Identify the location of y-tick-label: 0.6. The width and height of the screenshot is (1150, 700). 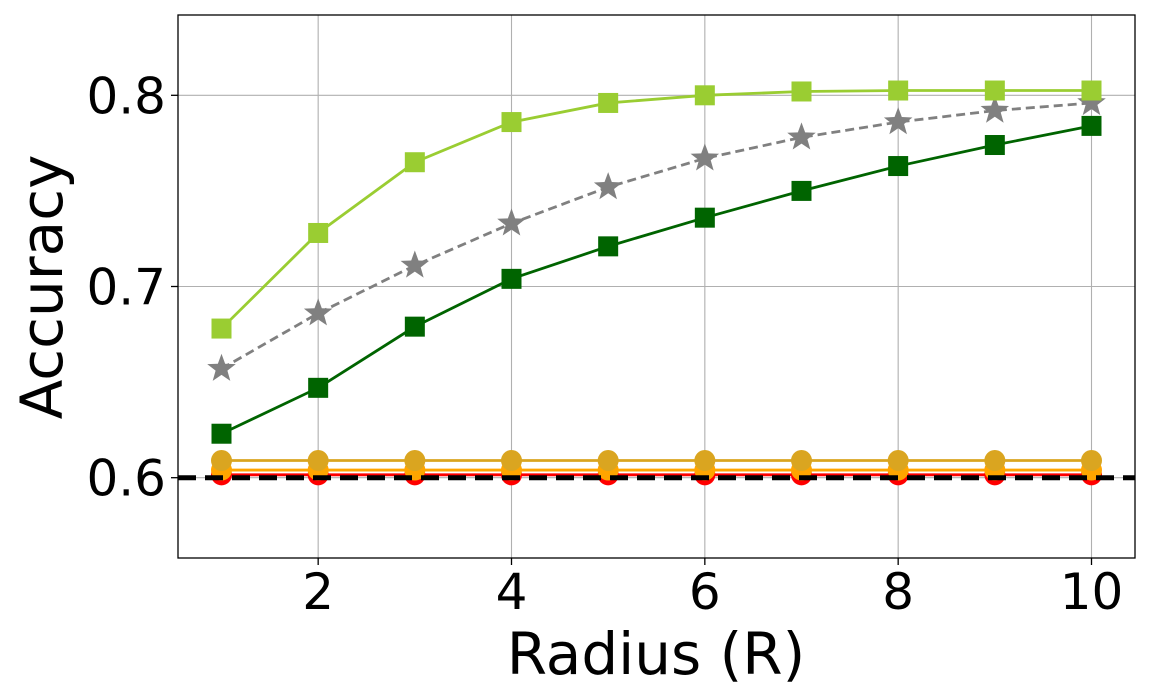
(126, 479).